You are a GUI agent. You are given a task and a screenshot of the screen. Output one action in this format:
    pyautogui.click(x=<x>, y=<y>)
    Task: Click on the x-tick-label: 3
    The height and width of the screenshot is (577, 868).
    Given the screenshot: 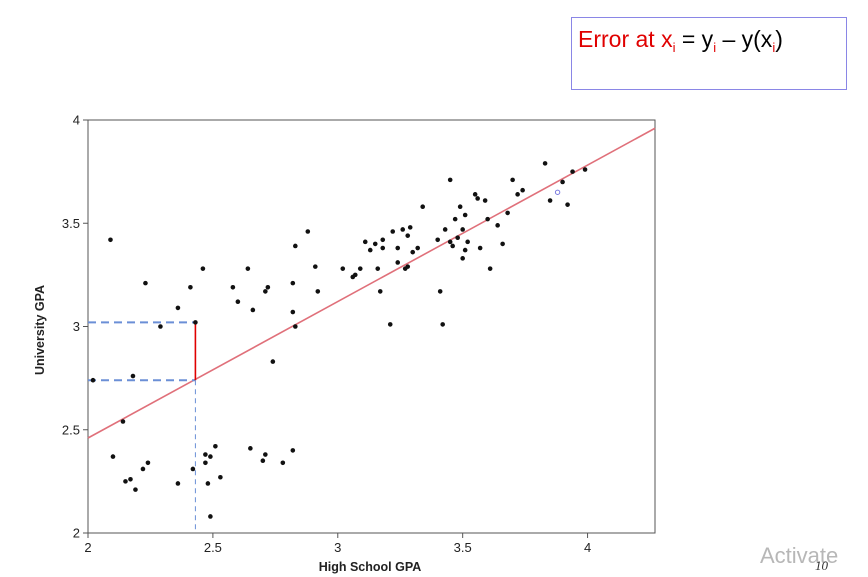 What is the action you would take?
    pyautogui.click(x=337, y=547)
    